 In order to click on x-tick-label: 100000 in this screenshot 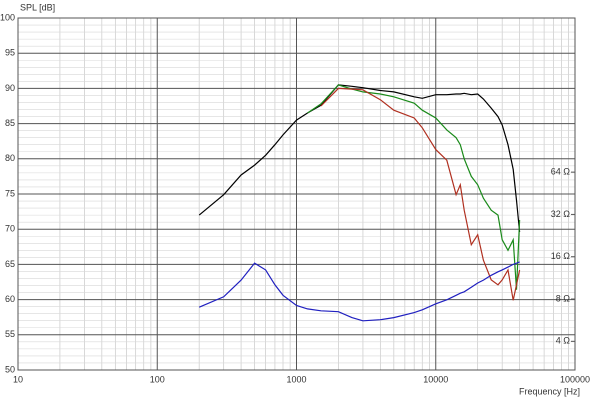, I will do `click(575, 379)`.